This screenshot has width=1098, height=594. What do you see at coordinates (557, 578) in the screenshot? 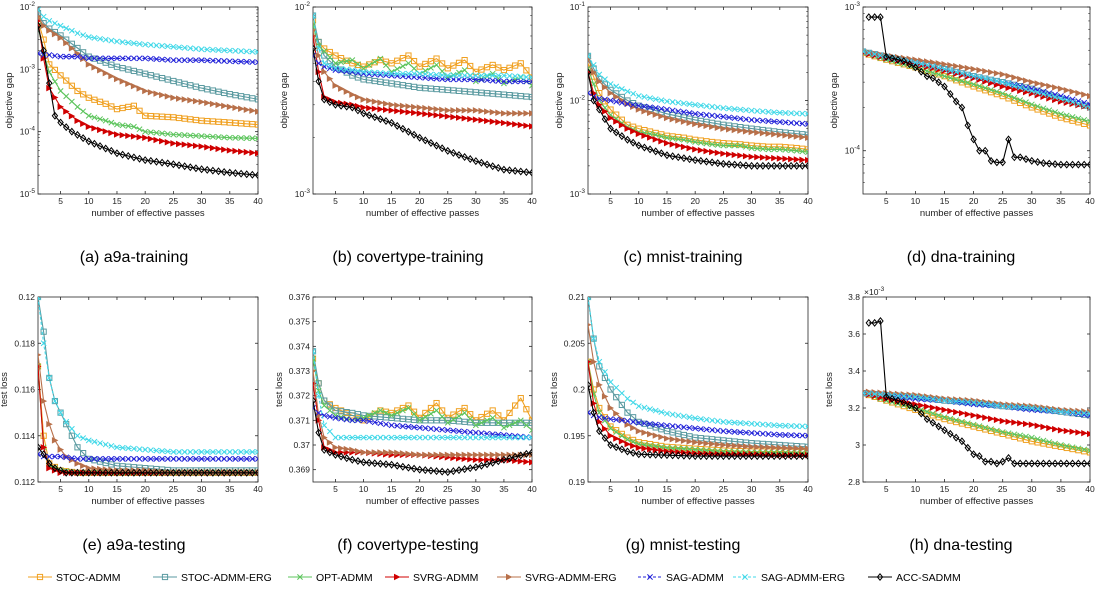
I see `legend-item-svrg-admm-erg: SVRG-ADMM-ERG` at bounding box center [557, 578].